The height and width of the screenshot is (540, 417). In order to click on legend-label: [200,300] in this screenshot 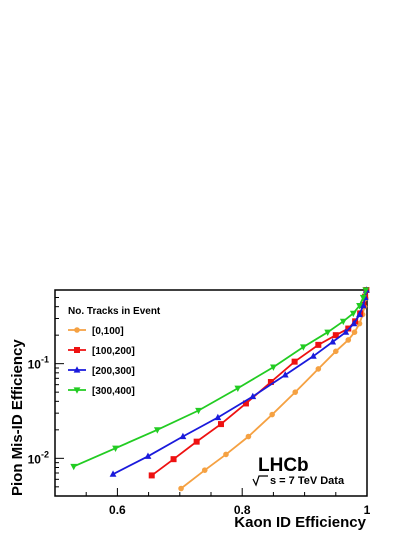, I will do `click(113, 371)`.